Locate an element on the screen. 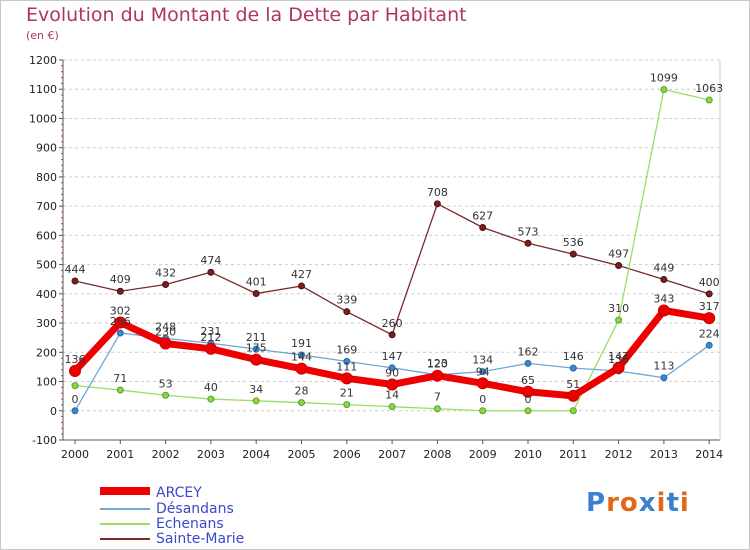 Image resolution: width=750 pixels, height=550 pixels. y-tick-label: 300 is located at coordinates (46, 323).